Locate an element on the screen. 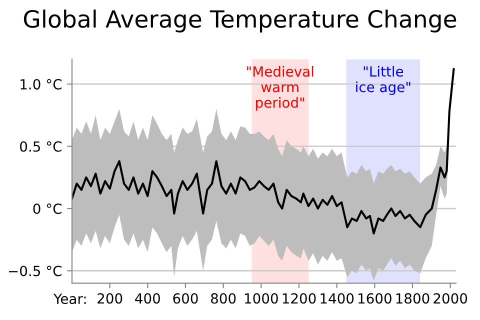 The height and width of the screenshot is (320, 480). x-tick-label: 1600 is located at coordinates (375, 298).